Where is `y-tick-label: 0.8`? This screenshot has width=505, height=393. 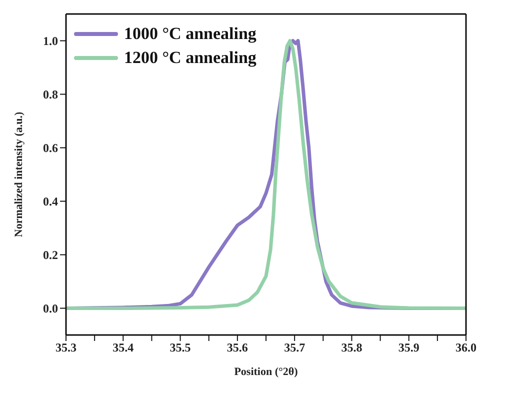 y-tick-label: 0.8 is located at coordinates (50, 95).